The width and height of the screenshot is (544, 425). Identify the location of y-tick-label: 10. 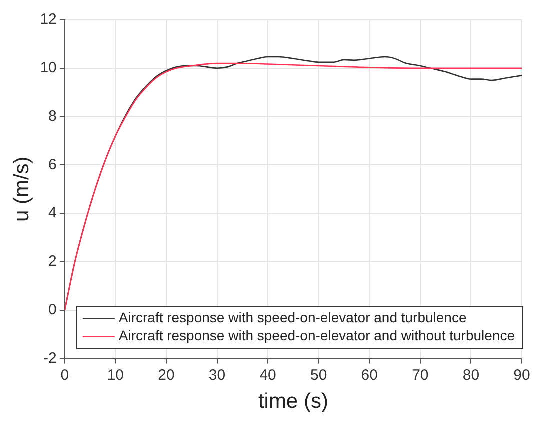
(48, 68).